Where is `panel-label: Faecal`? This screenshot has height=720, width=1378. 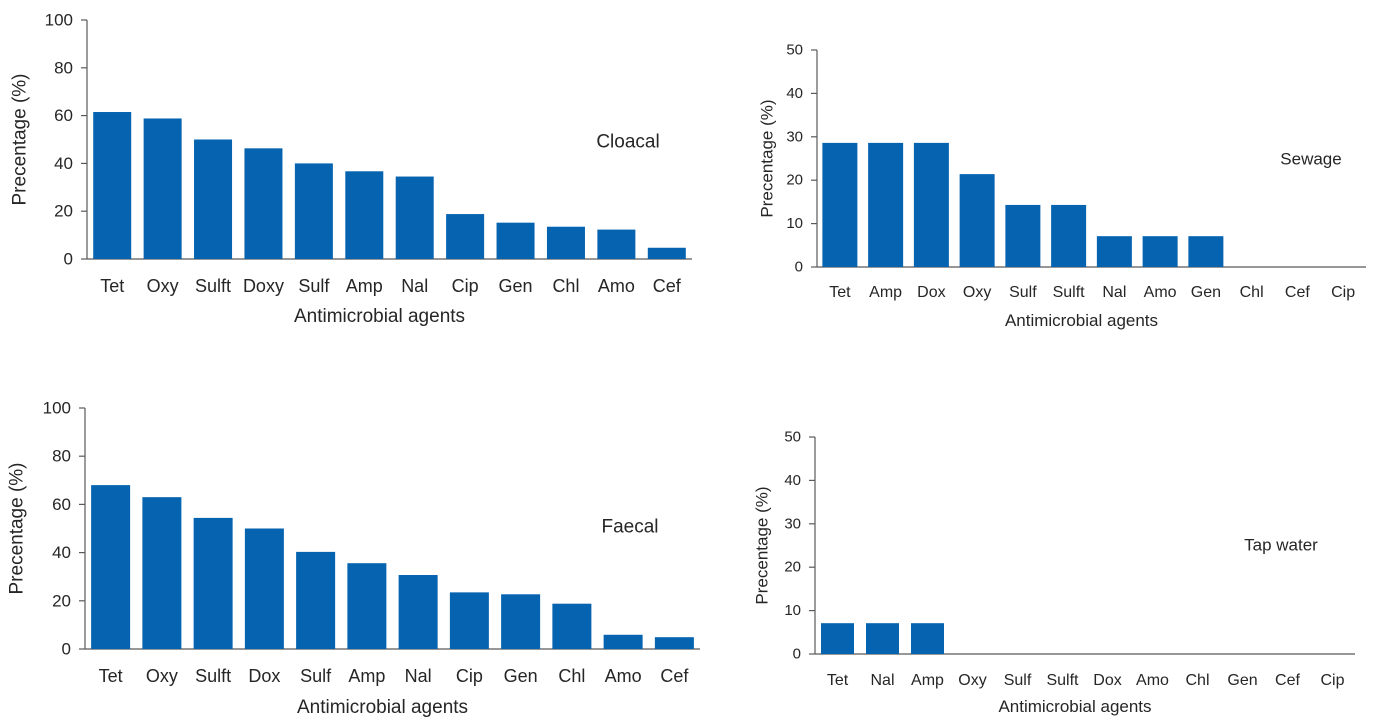 panel-label: Faecal is located at coordinates (629, 527).